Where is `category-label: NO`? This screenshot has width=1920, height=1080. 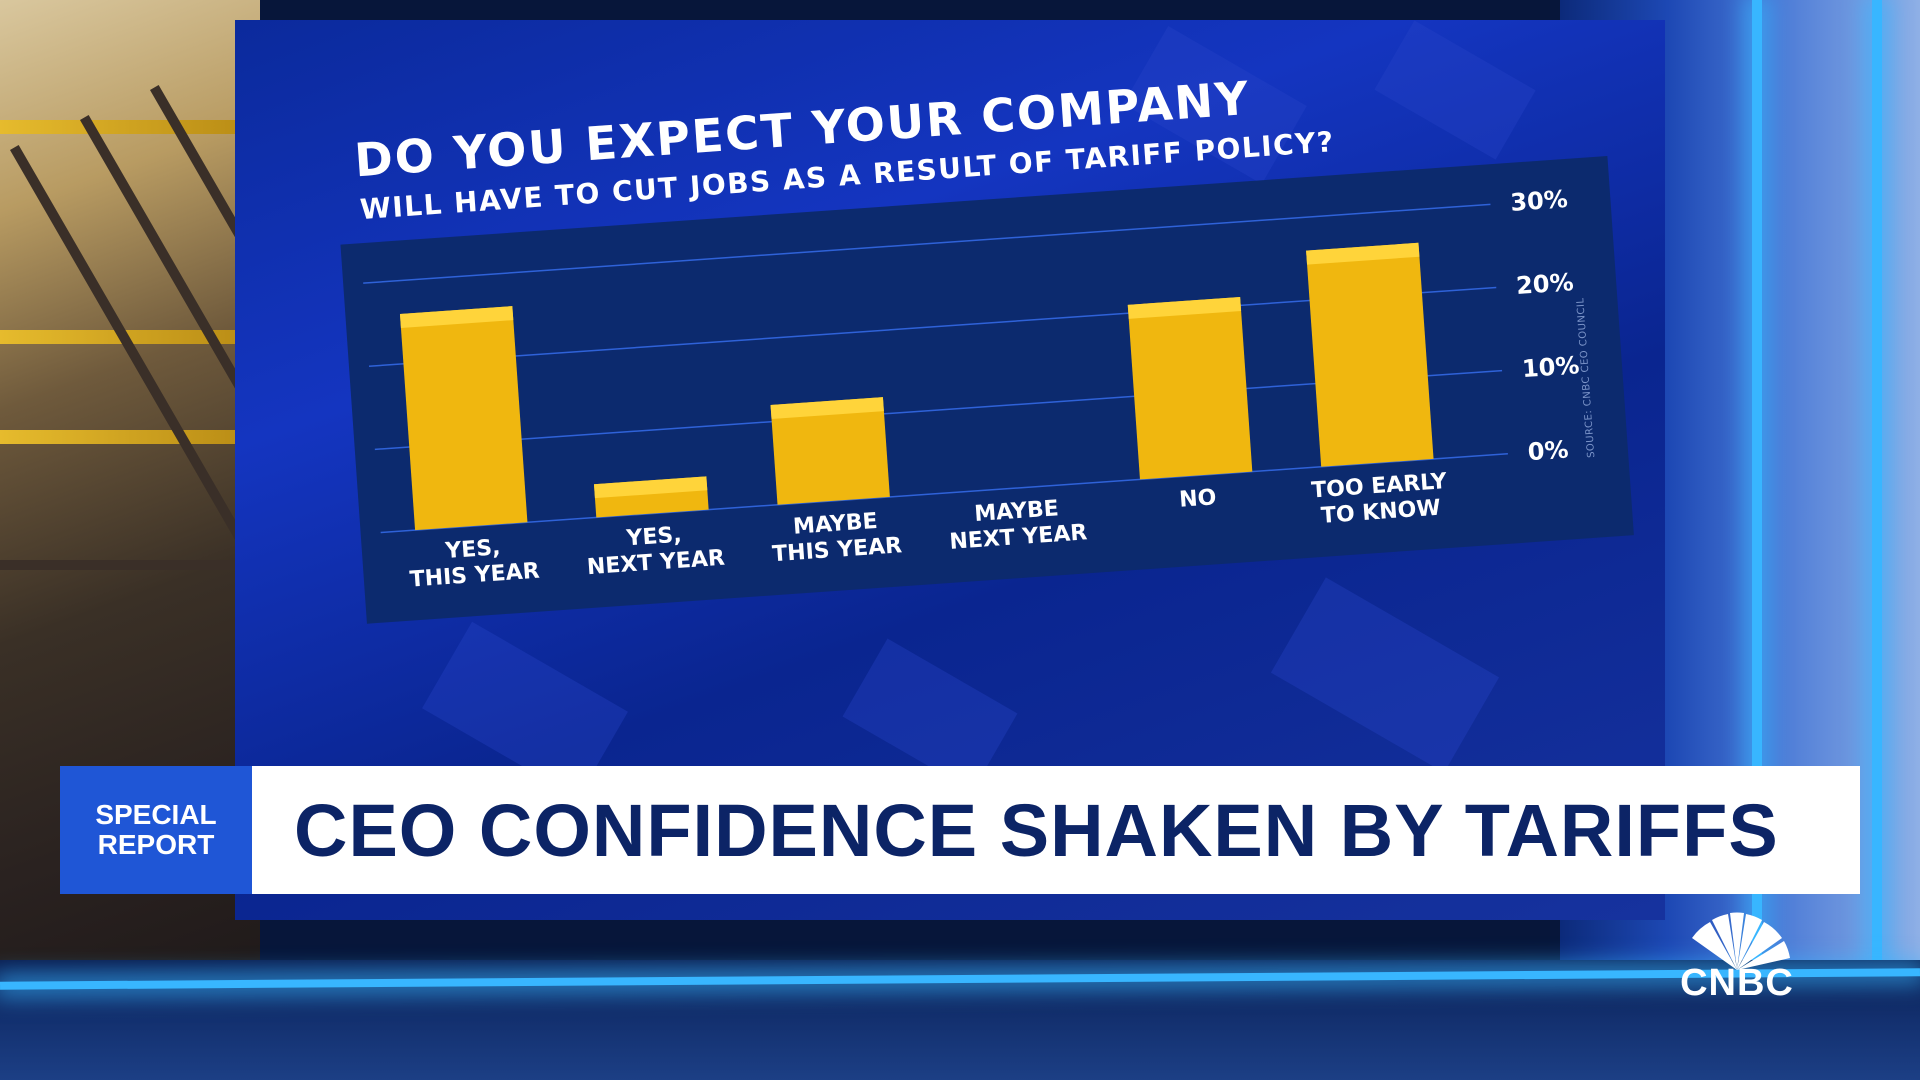
category-label: NO is located at coordinates (1197, 499).